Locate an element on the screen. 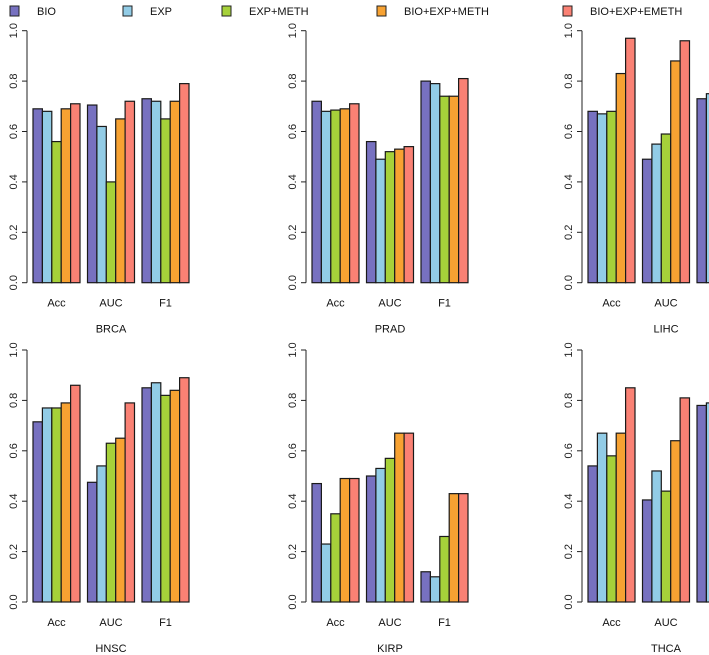  panel-title: BRCA is located at coordinates (111, 330).